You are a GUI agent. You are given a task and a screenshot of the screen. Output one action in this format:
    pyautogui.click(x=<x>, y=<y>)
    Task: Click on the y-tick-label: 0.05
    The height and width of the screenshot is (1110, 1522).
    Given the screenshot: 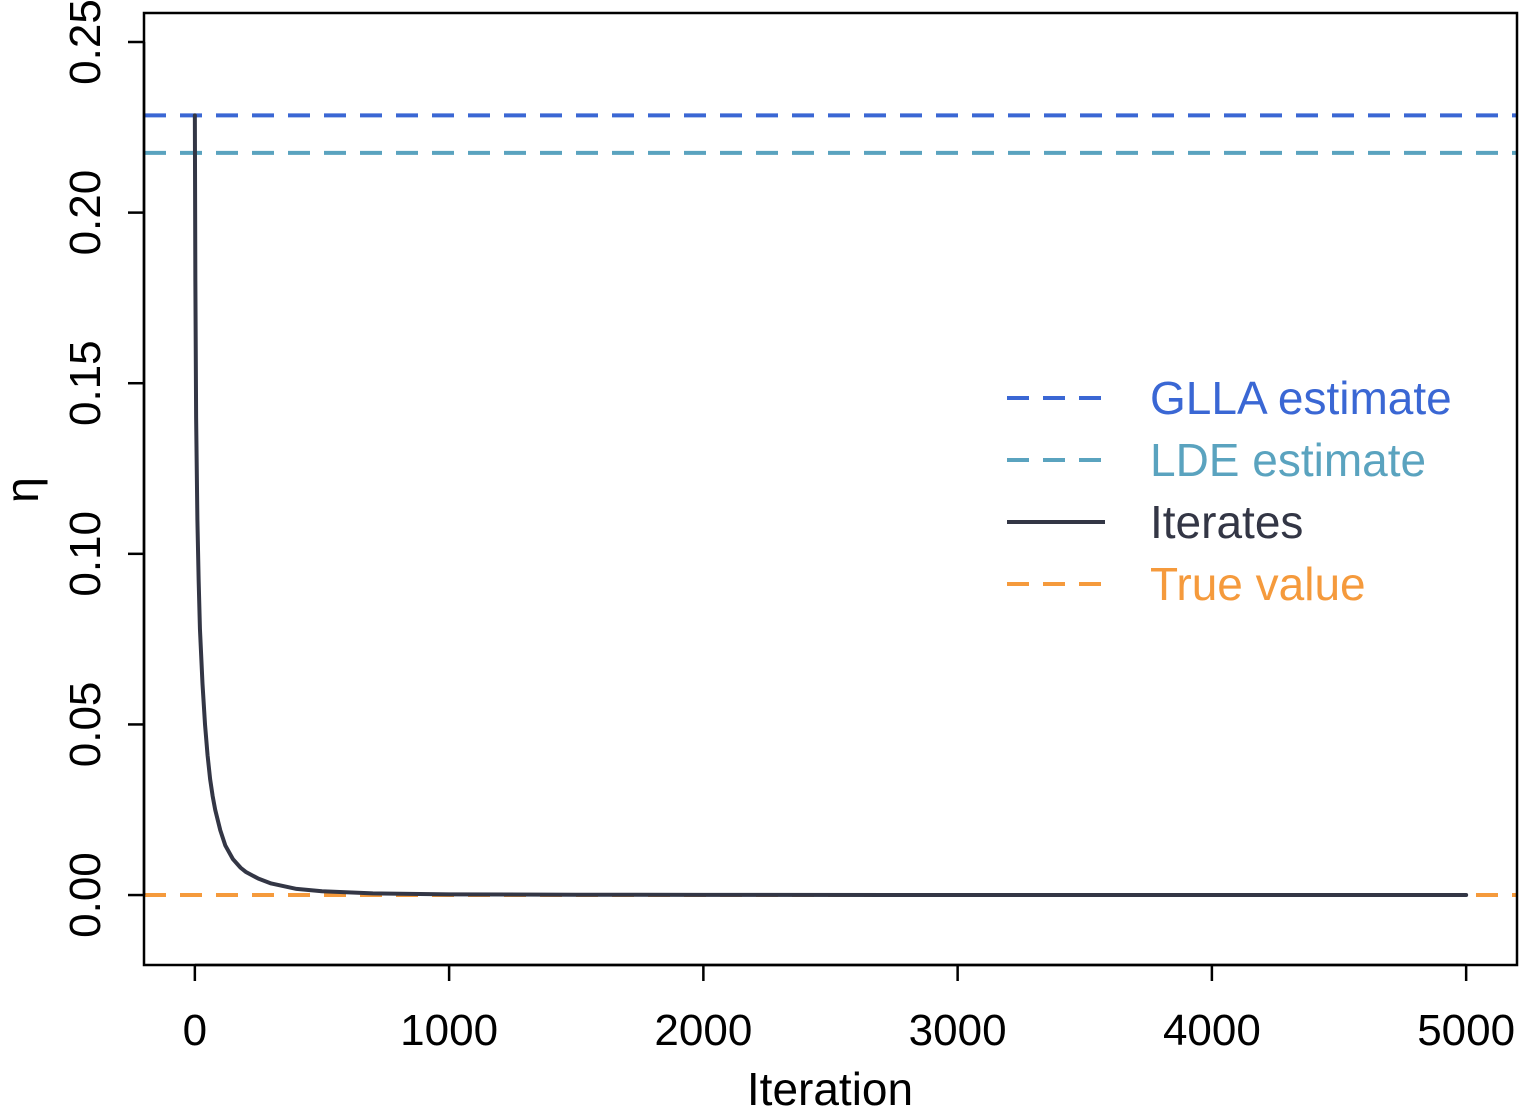 What is the action you would take?
    pyautogui.click(x=85, y=725)
    